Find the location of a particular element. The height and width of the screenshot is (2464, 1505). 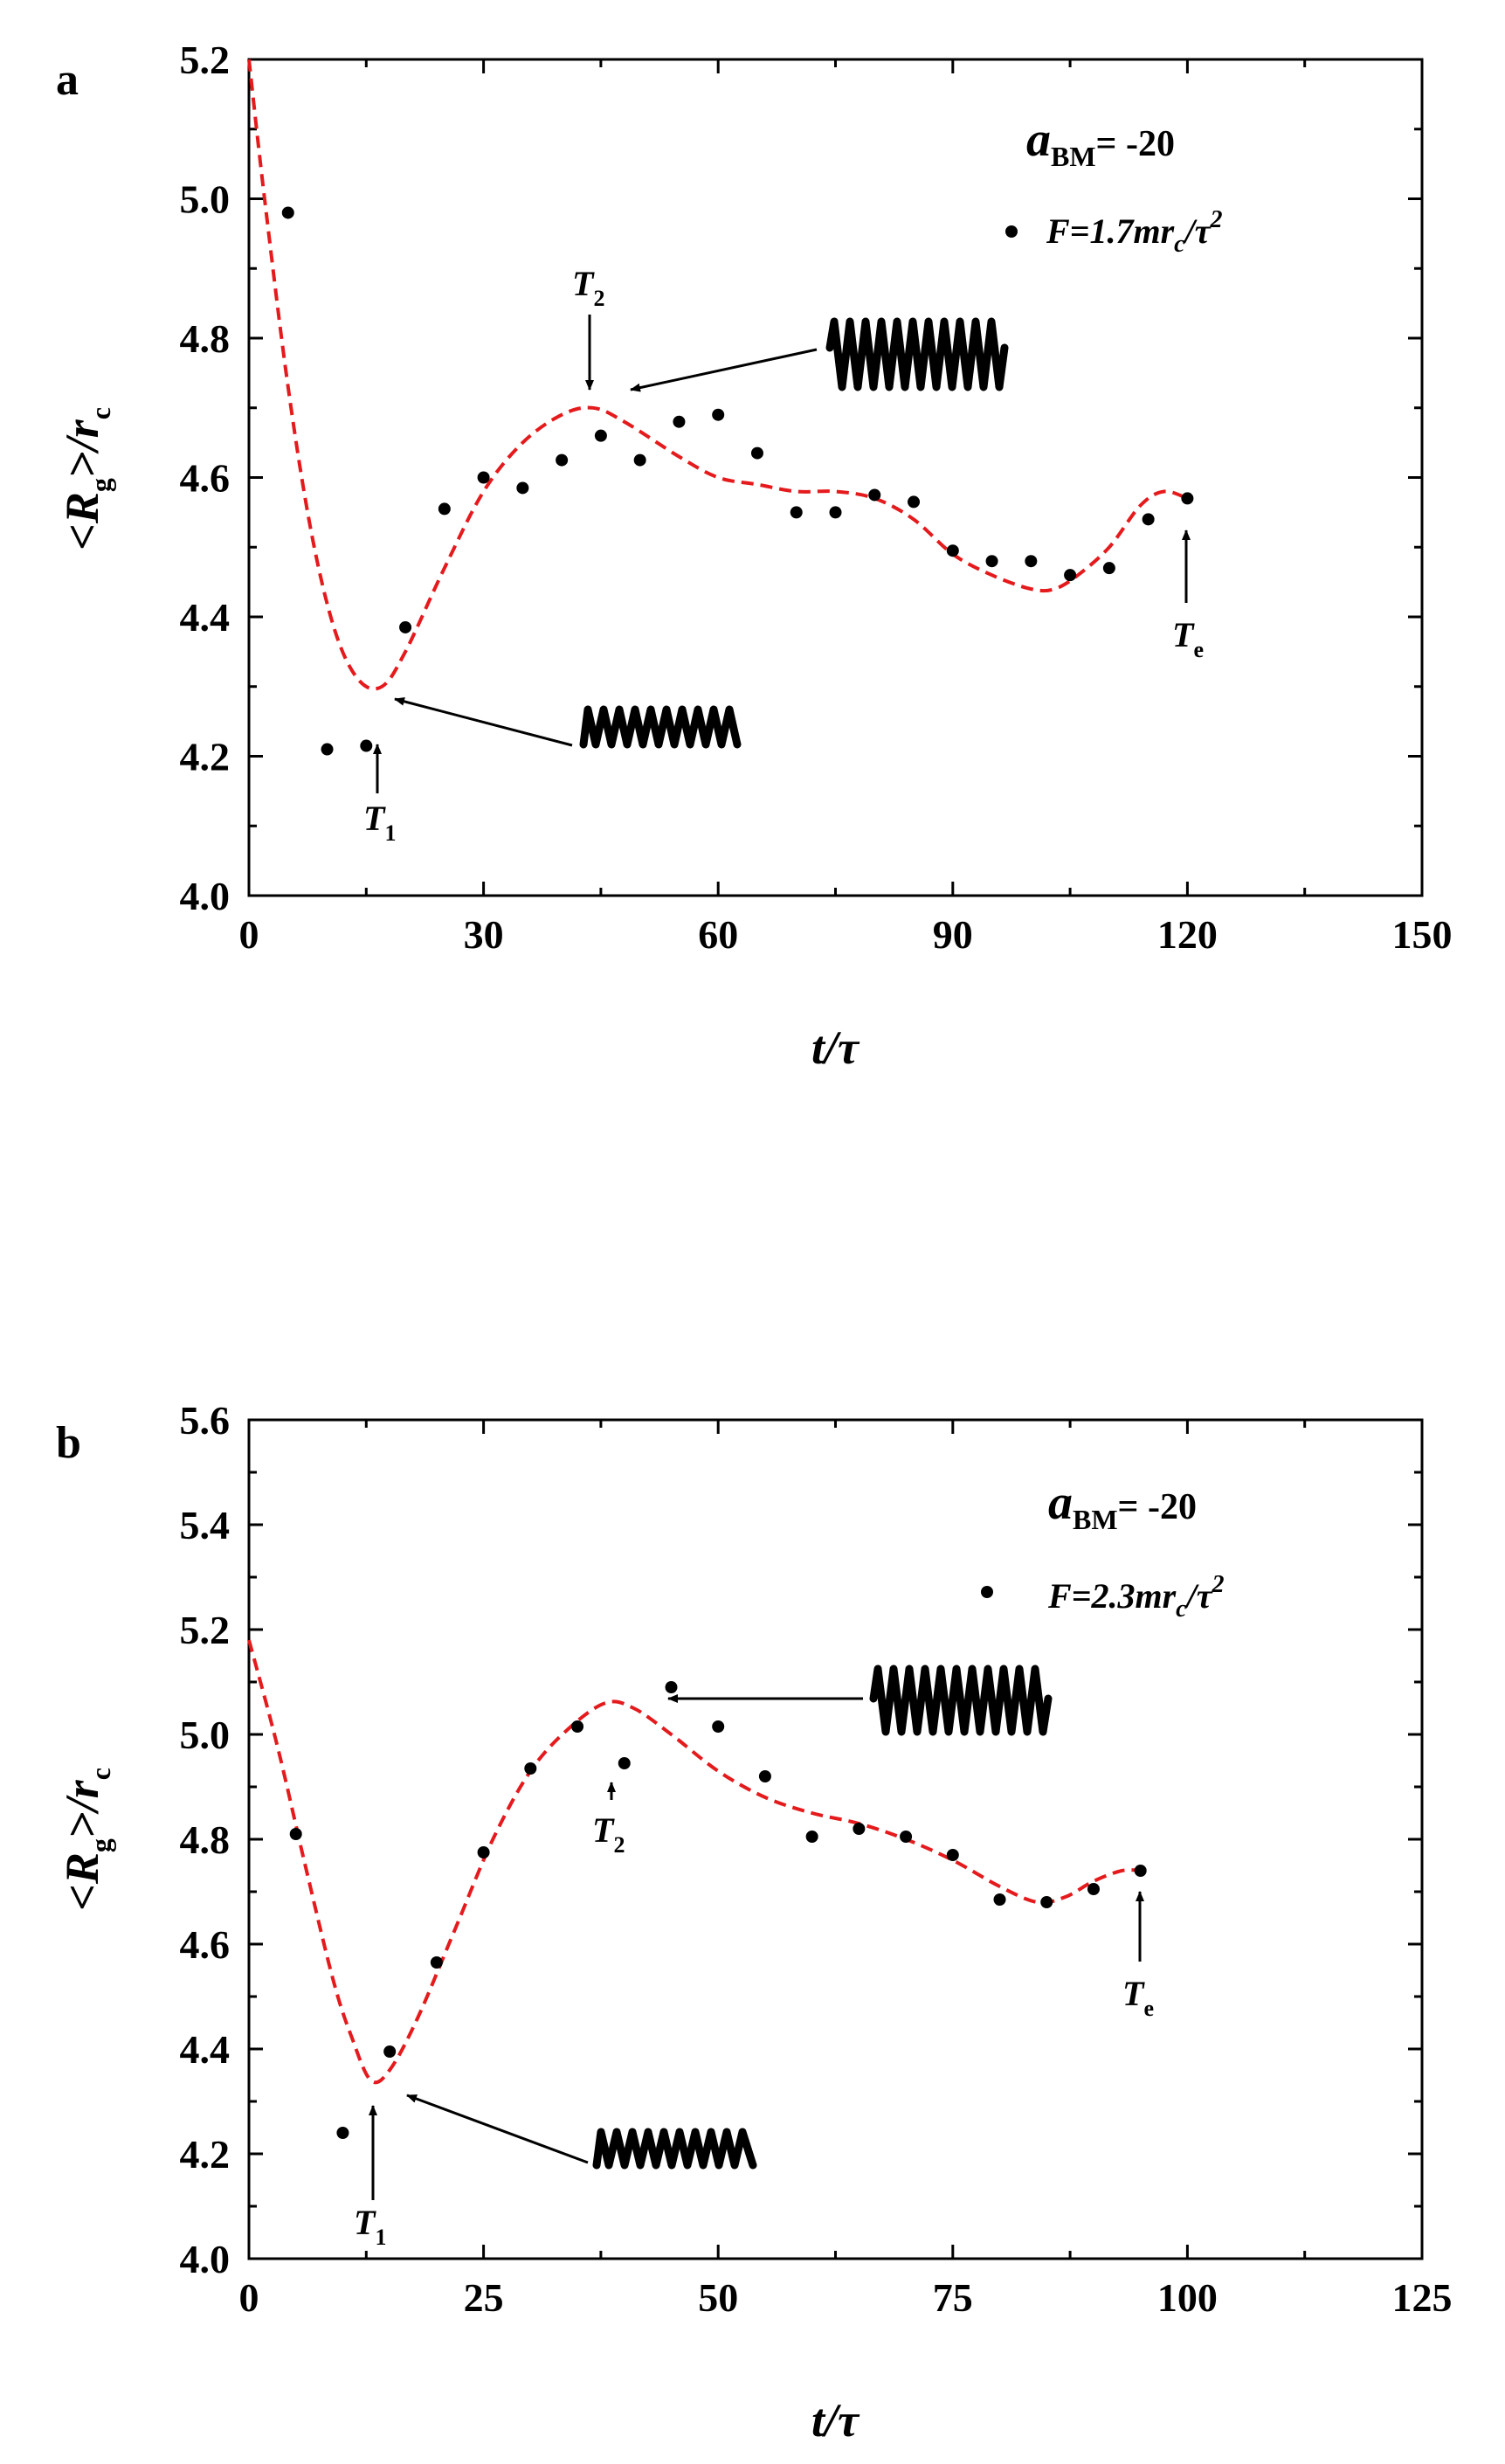

x-tick-label: 125 is located at coordinates (1423, 2297).